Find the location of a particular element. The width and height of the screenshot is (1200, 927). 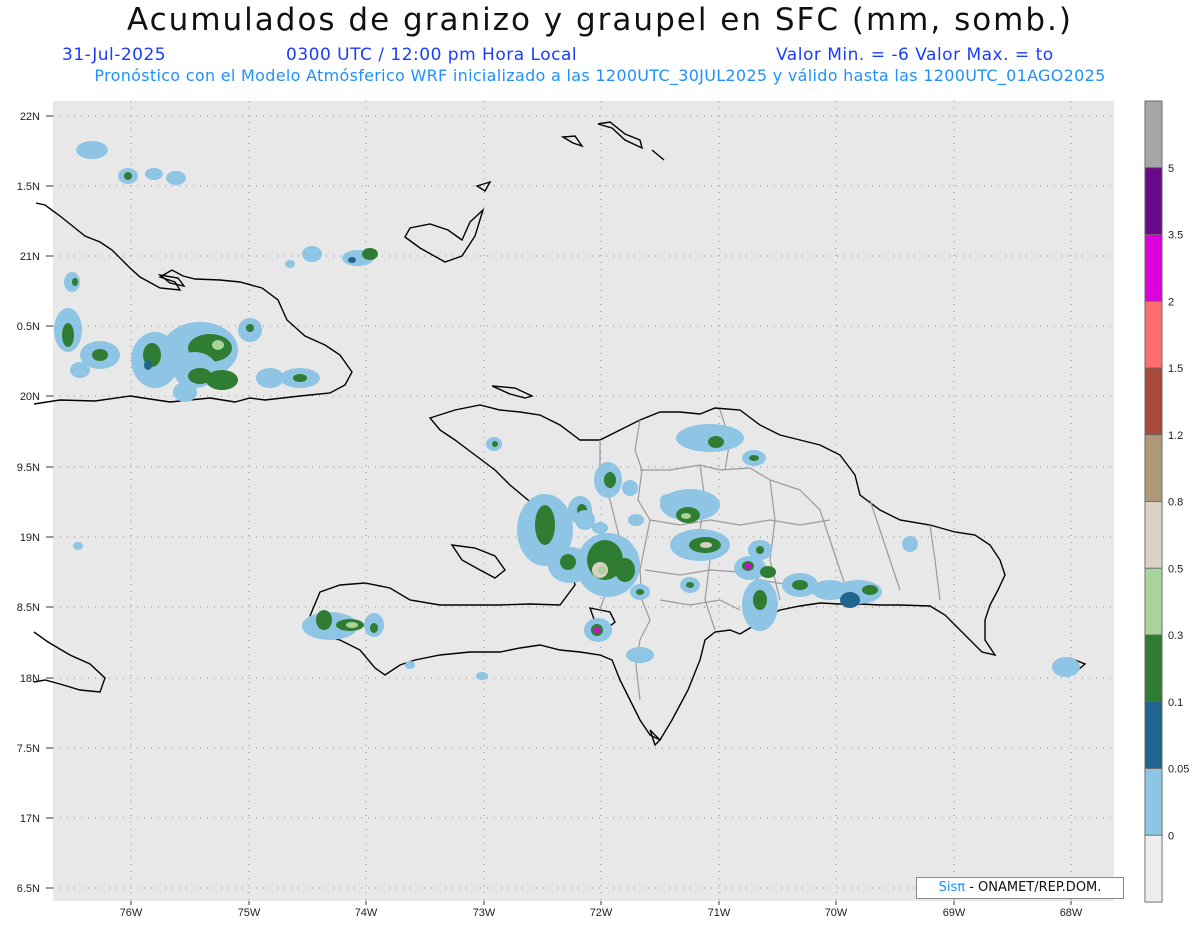

lon-label: 76W is located at coordinates (131, 913).